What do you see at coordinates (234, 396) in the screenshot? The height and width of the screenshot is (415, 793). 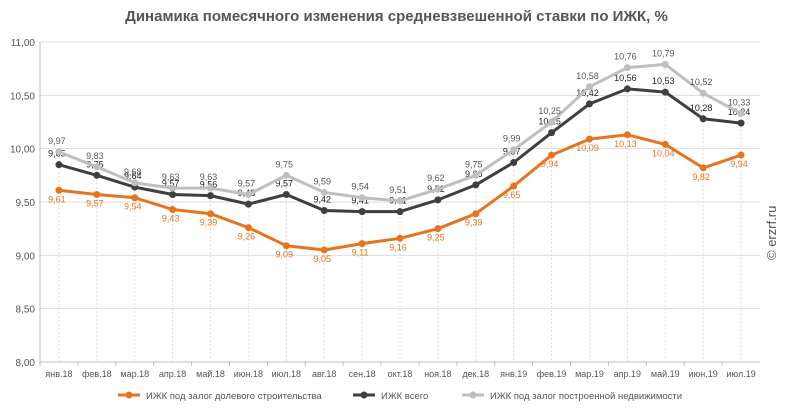 I see `legend-label: ИЖК под залог долевого строительства` at bounding box center [234, 396].